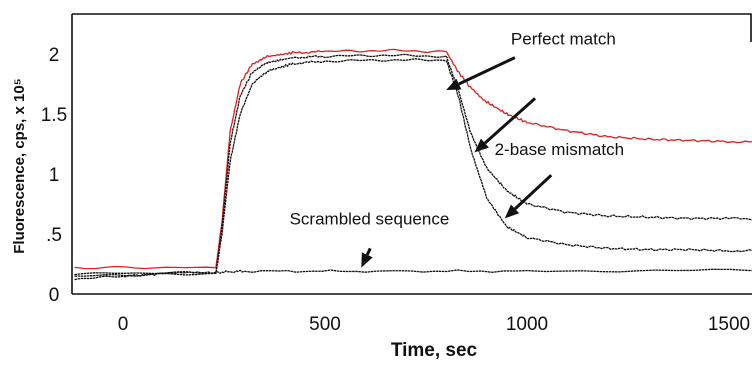 Image resolution: width=752 pixels, height=366 pixels. What do you see at coordinates (457, 162) in the screenshot?
I see `annotation-arrows` at bounding box center [457, 162].